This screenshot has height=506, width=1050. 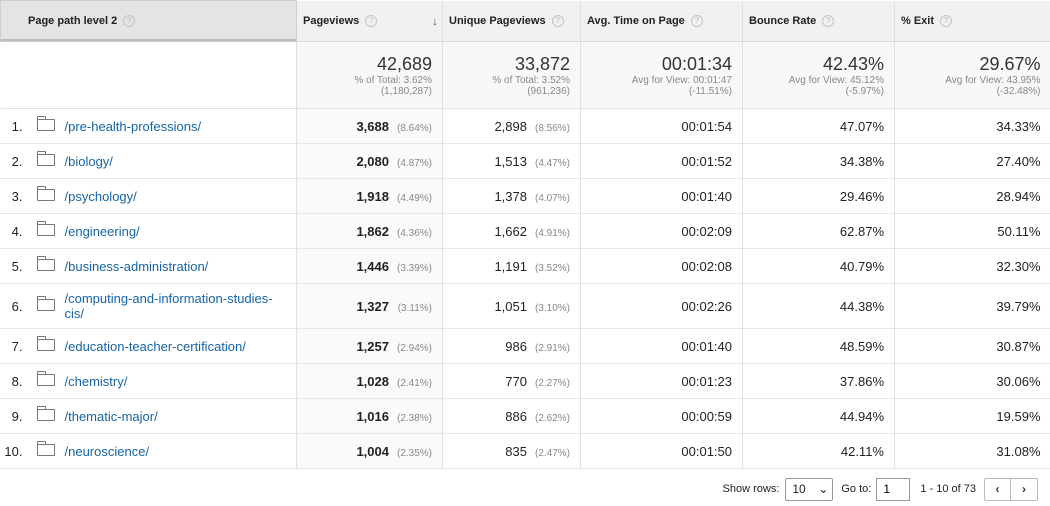 What do you see at coordinates (681, 80) in the screenshot?
I see `total-detail: Avg for View: 00:01:47` at bounding box center [681, 80].